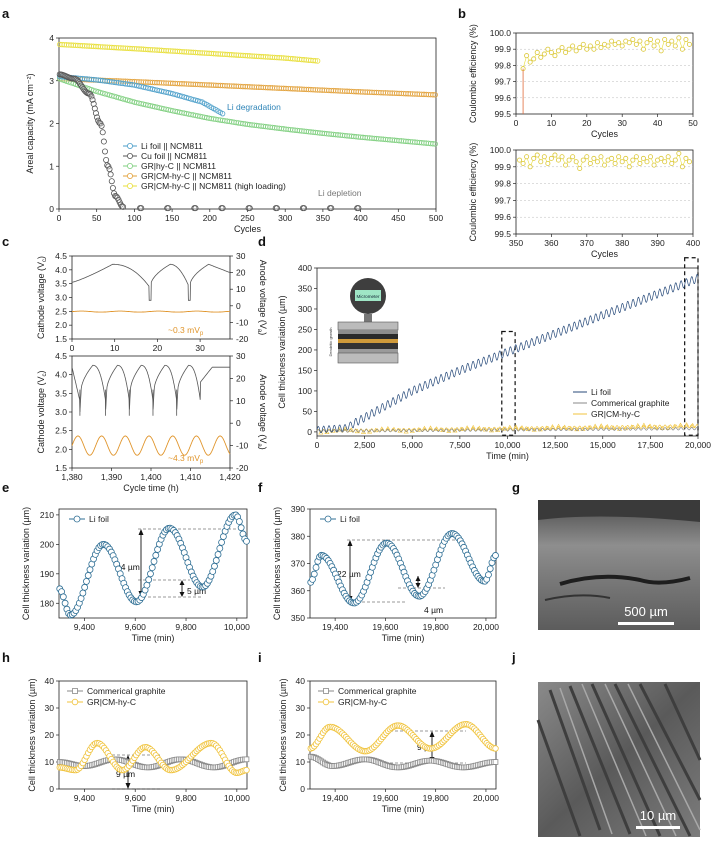  What do you see at coordinates (436, 218) in the screenshot?
I see `x-tick-label: 500` at bounding box center [436, 218].